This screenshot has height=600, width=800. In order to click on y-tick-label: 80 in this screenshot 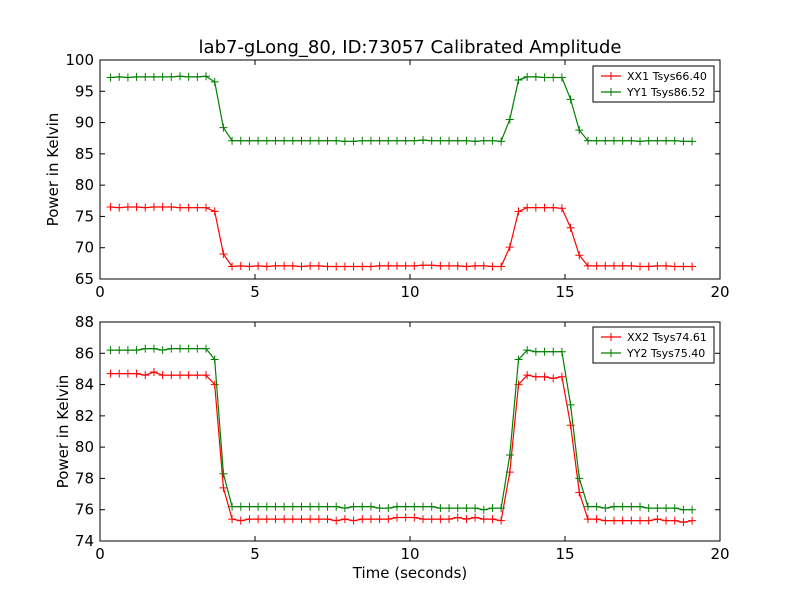, I will do `click(84, 447)`.